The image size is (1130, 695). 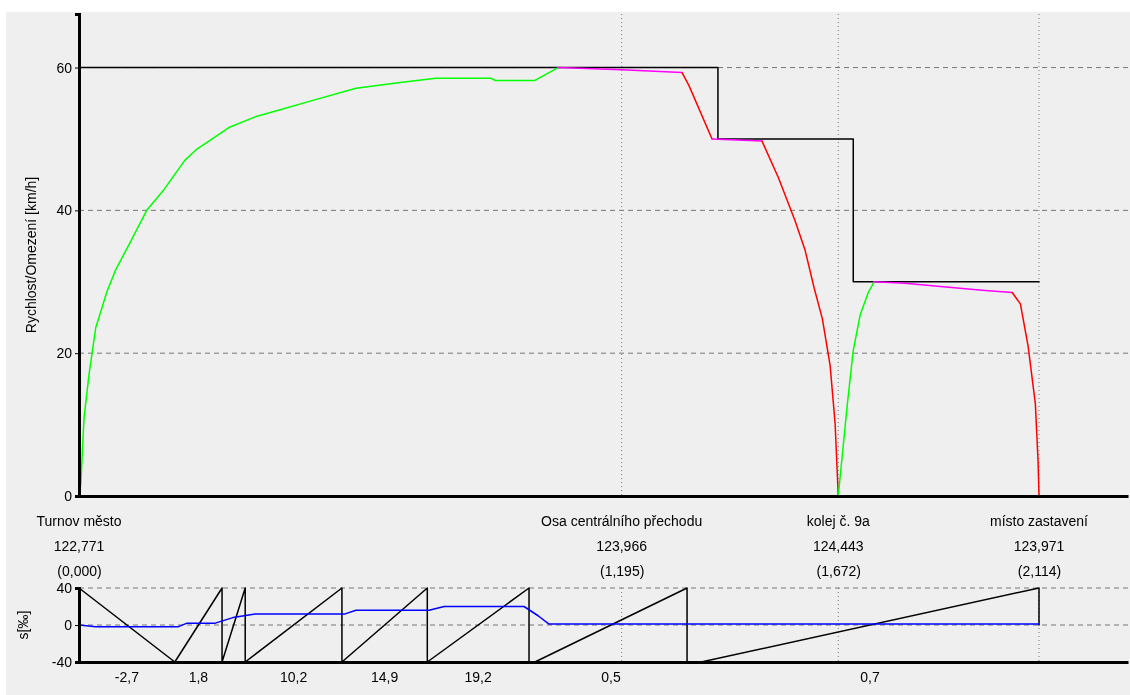 I want to click on y-tick-label: -40, so click(x=62, y=661).